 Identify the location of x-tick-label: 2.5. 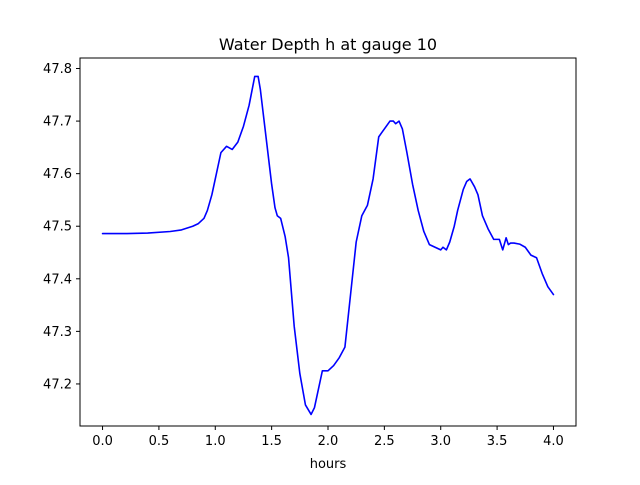
(384, 441).